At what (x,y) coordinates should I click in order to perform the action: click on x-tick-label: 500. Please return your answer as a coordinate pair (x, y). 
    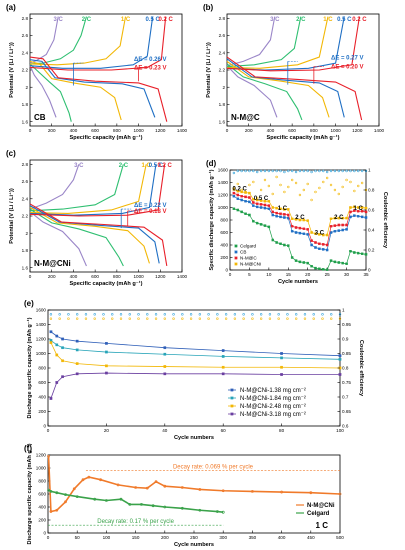
    Looking at the image, I should click on (340, 537).